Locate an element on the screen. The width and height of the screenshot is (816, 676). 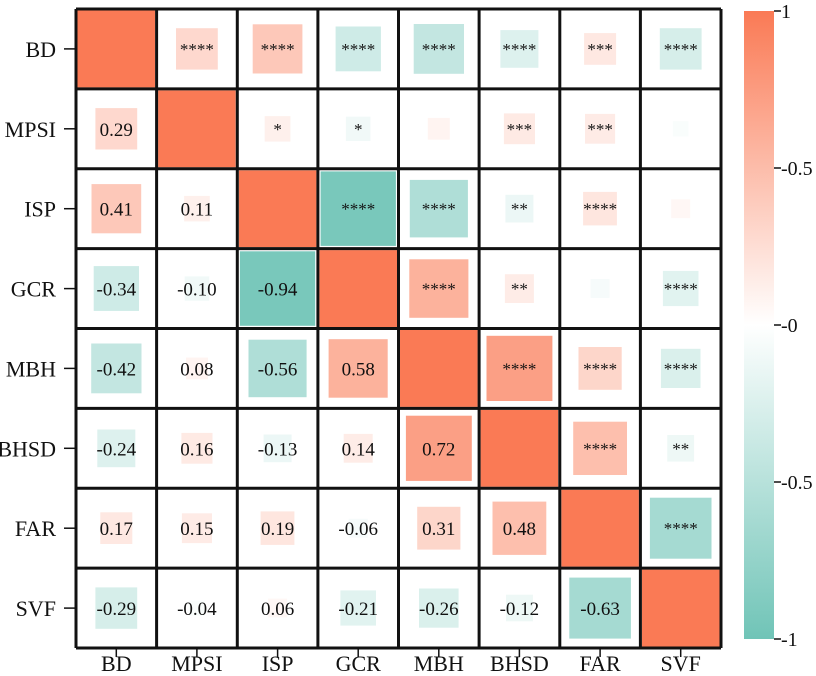
heatmap-cell-gcr-svf is located at coordinates (680, 288).